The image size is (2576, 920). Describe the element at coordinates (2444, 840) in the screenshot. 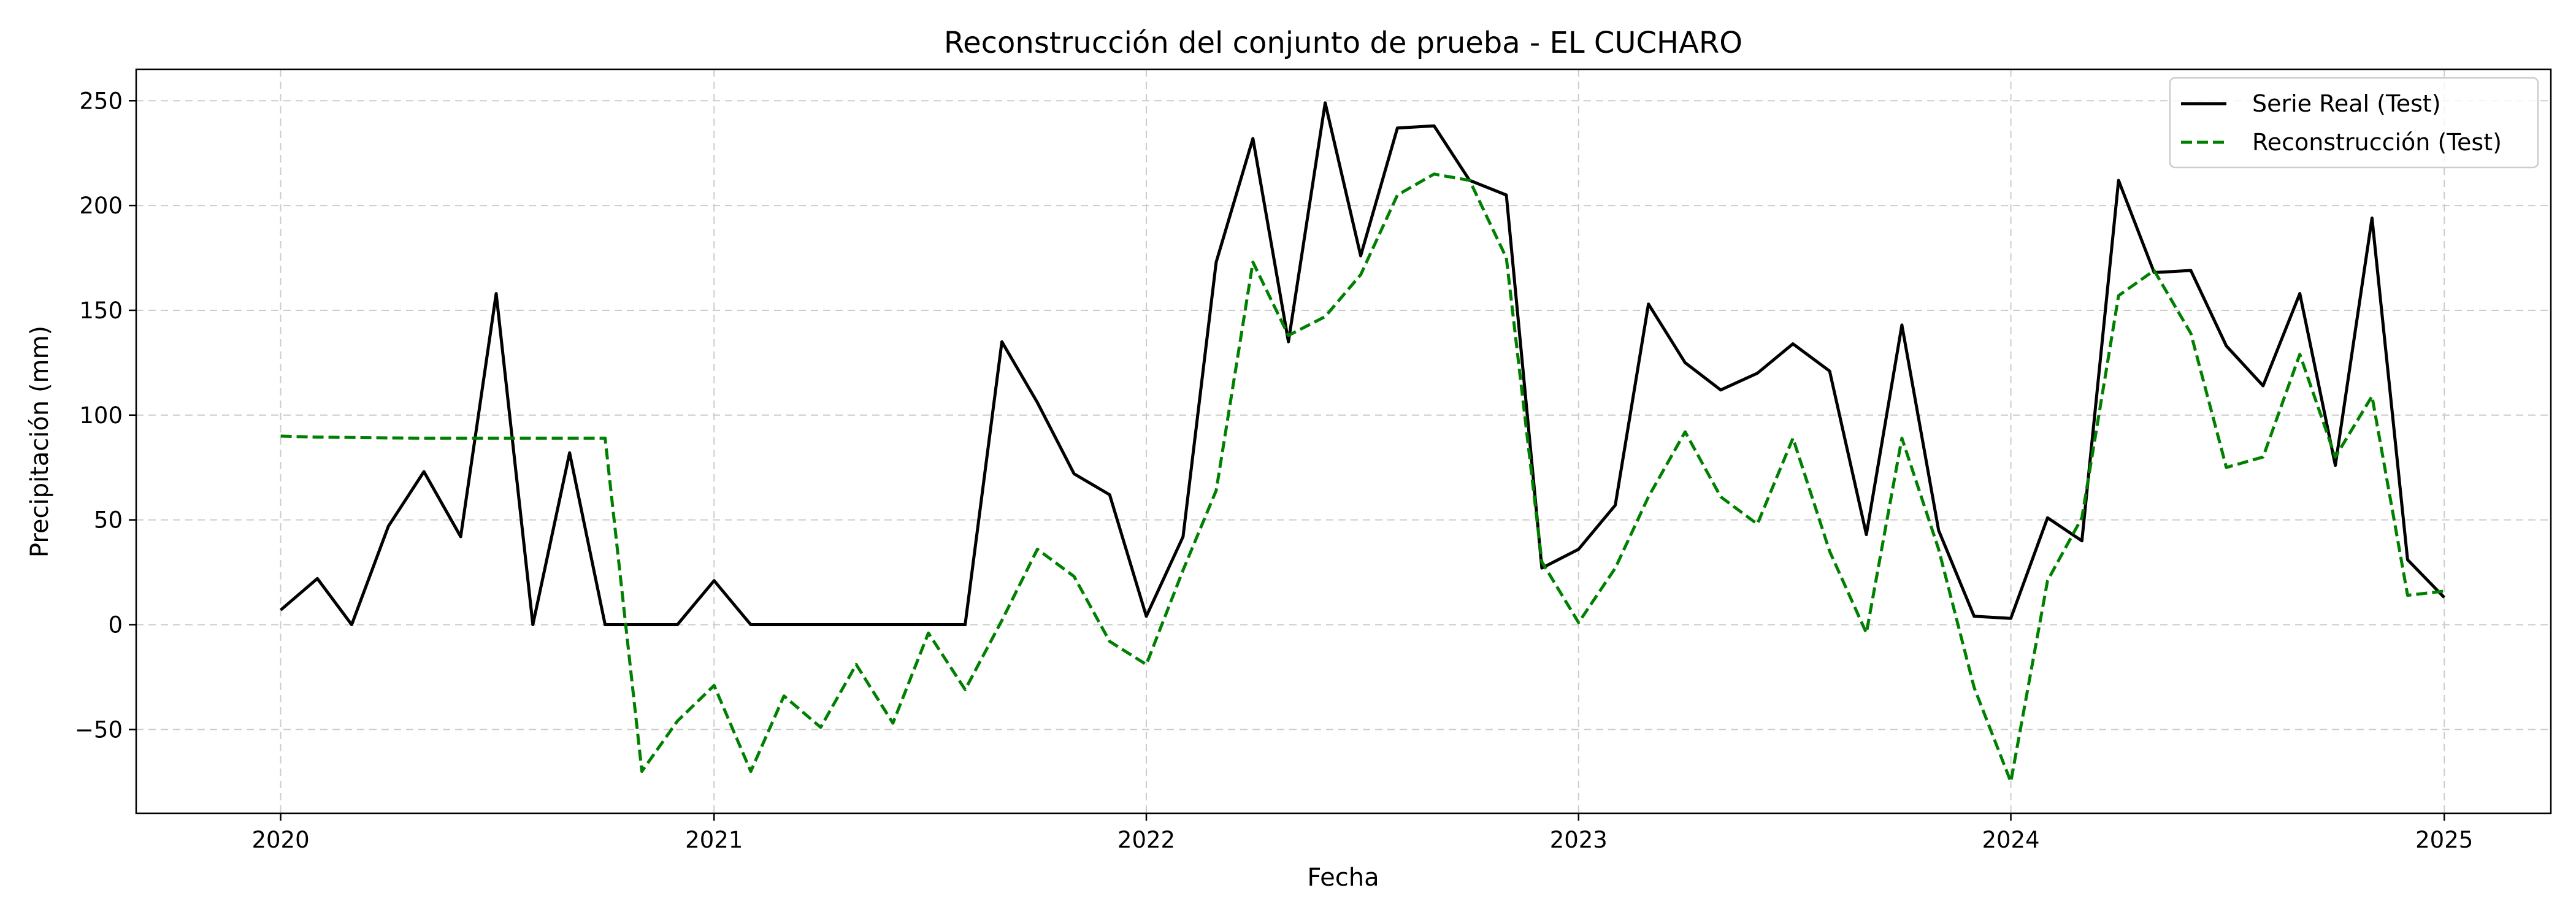

I see `x-tick-label: 2025` at that location.